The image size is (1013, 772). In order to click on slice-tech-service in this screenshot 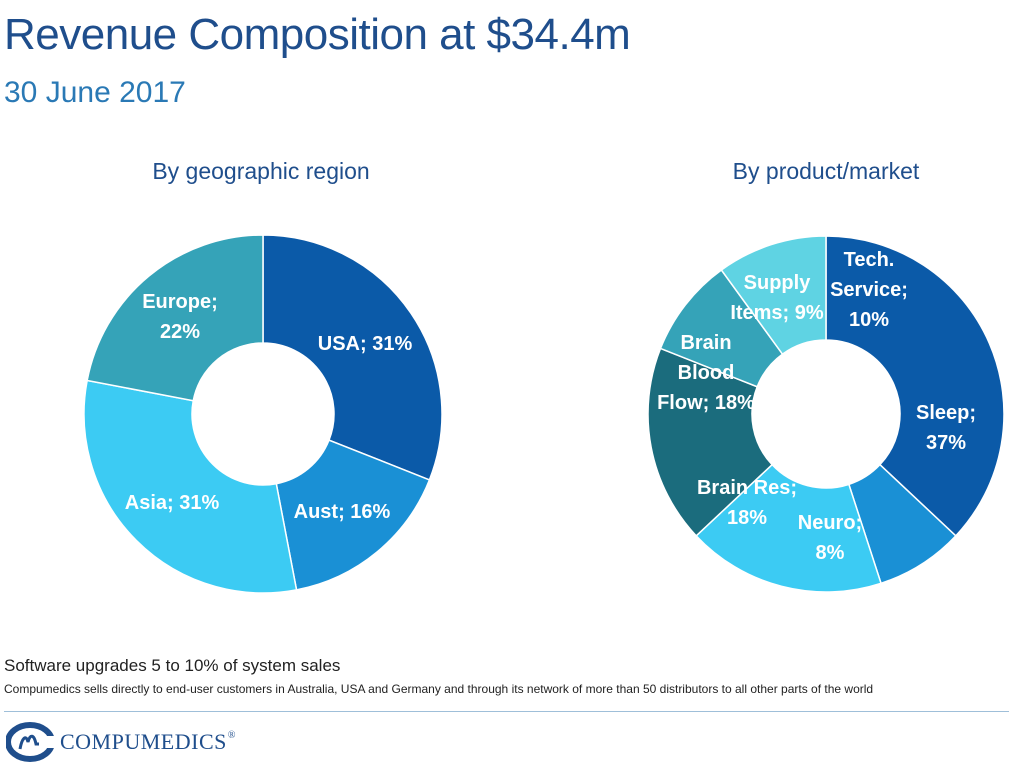, I will do `click(773, 295)`.